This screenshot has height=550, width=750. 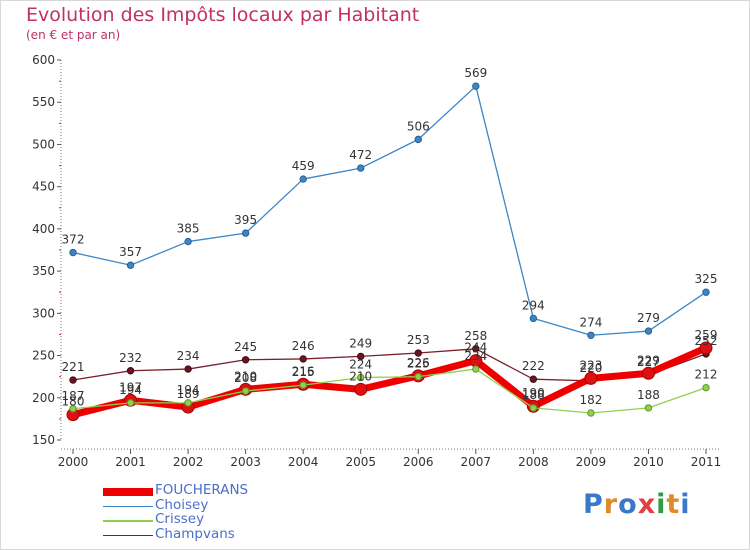 What do you see at coordinates (188, 229) in the screenshot?
I see `data-label-choisey: 385` at bounding box center [188, 229].